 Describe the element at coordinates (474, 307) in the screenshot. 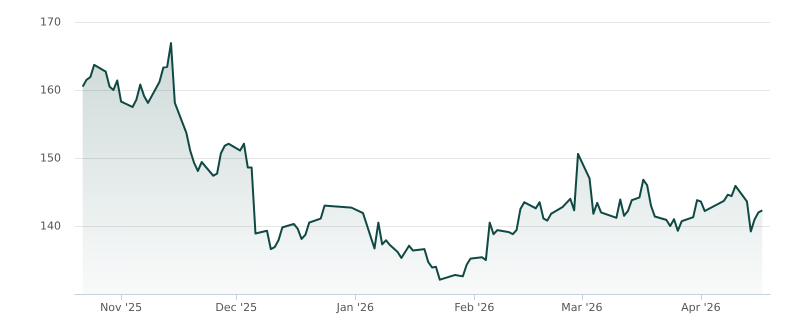

I see `x-tick-label: Feb '26` at that location.